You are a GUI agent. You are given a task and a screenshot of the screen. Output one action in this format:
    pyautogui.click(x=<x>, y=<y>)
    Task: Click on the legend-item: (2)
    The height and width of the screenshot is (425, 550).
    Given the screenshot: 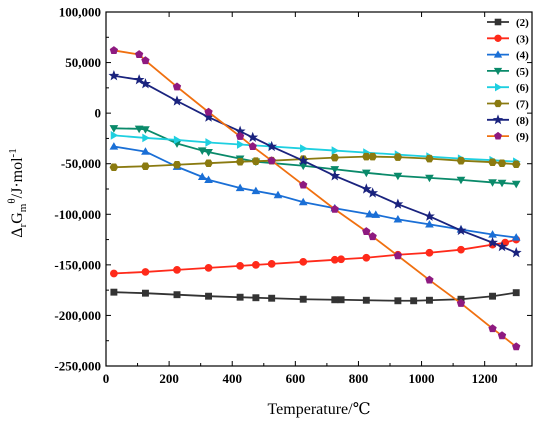 What is the action you would take?
    pyautogui.click(x=508, y=23)
    